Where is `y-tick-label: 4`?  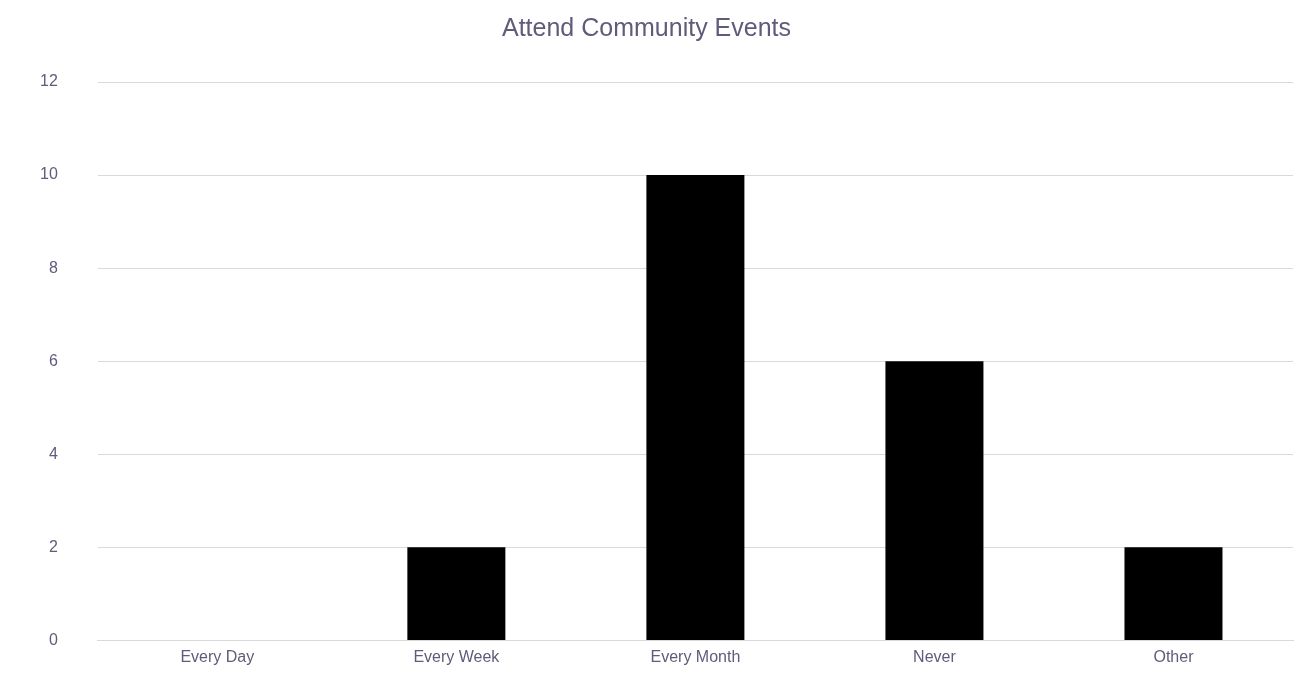 y-tick-label: 4 is located at coordinates (53, 453).